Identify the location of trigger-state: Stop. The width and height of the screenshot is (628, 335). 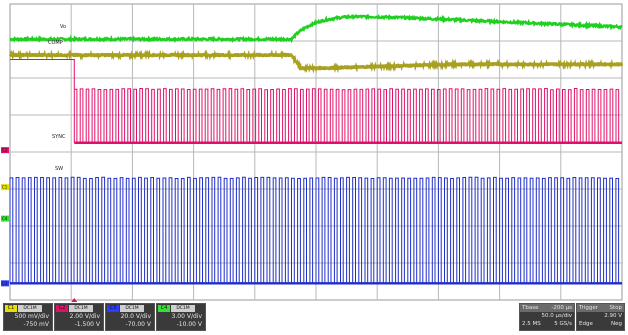
(615, 308).